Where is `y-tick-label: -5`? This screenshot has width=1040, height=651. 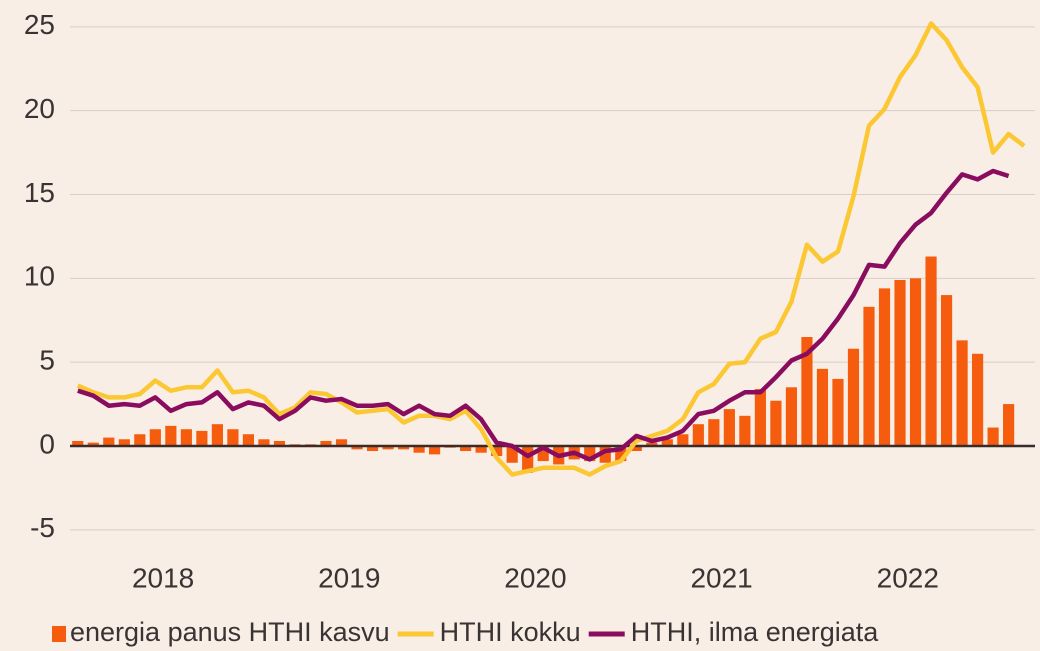 y-tick-label: -5 is located at coordinates (42, 527).